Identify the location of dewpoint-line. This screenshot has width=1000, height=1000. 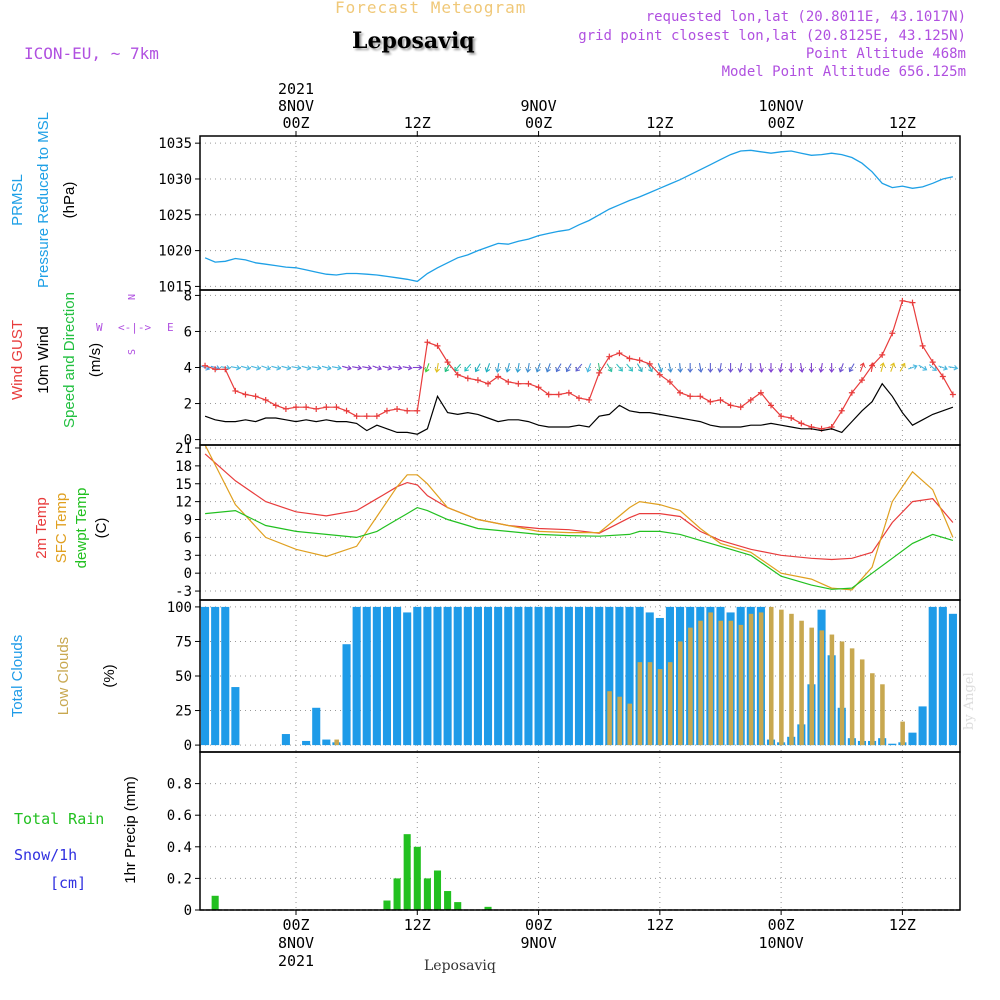
(579, 548).